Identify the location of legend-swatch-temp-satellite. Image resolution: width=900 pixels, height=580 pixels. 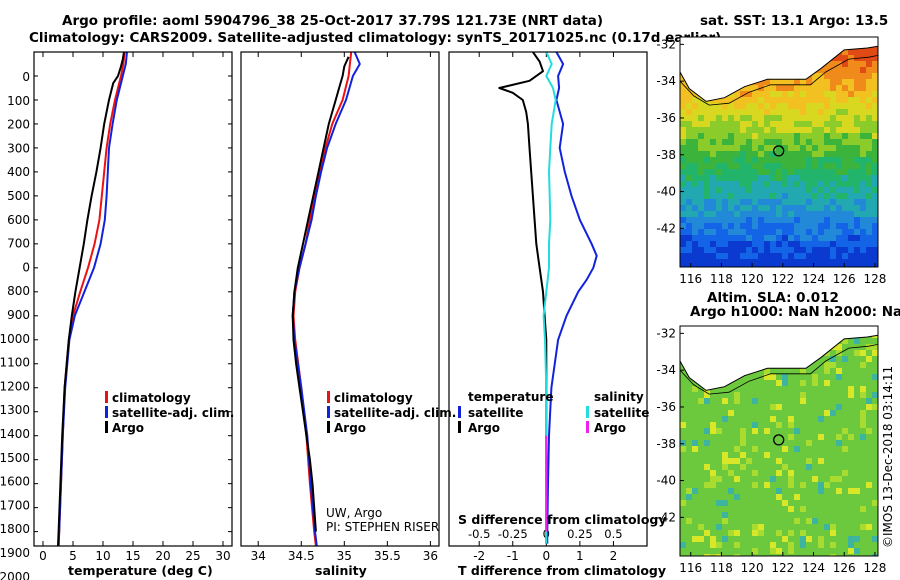
(459, 412).